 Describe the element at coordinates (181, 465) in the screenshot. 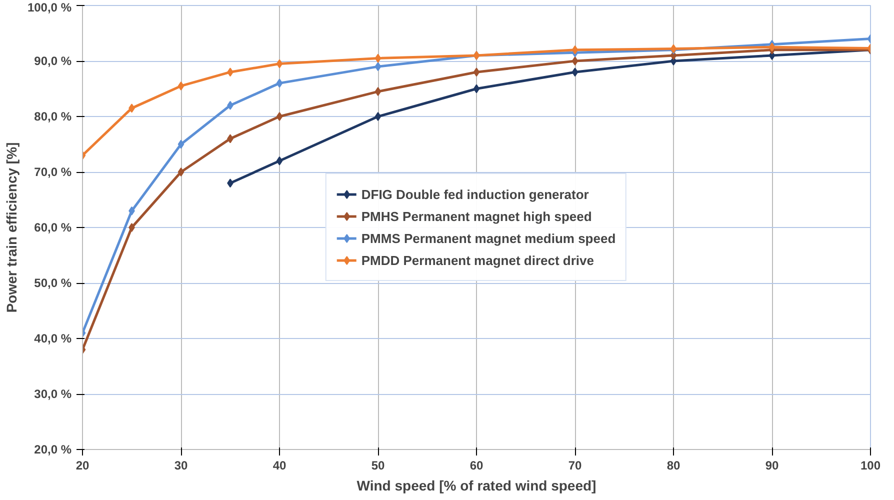

I see `x-tick-label: 30` at that location.